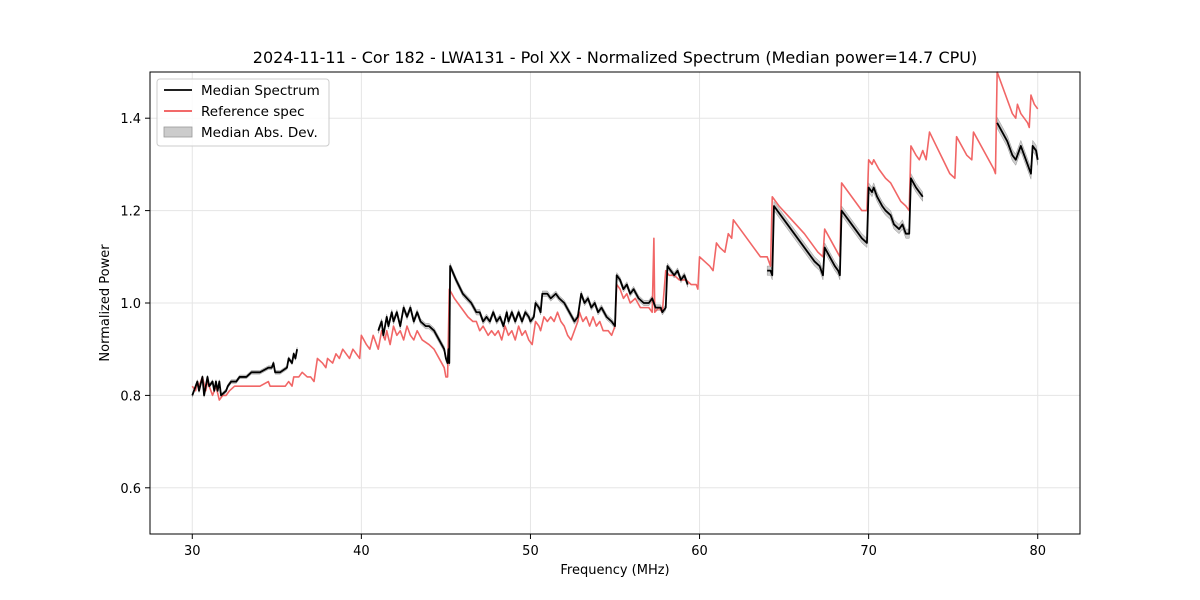 This screenshot has width=1200, height=600. I want to click on legend-mad-swatch, so click(178, 132).